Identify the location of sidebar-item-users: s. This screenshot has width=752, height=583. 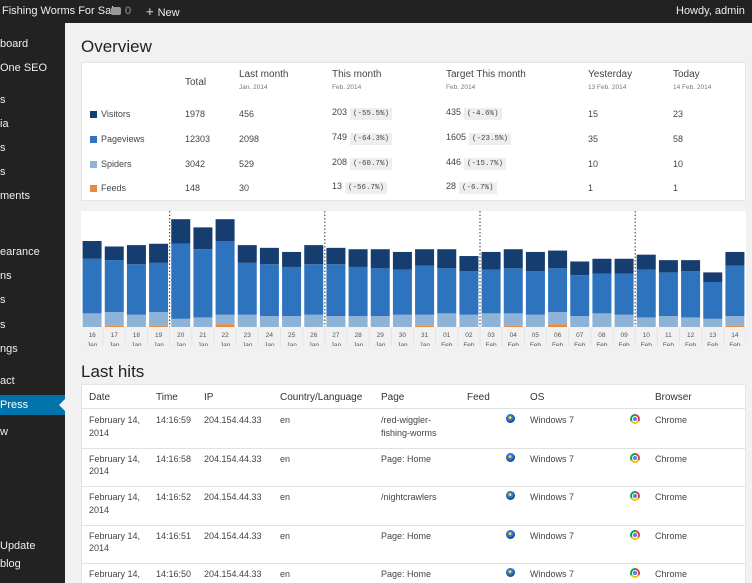
(3, 300).